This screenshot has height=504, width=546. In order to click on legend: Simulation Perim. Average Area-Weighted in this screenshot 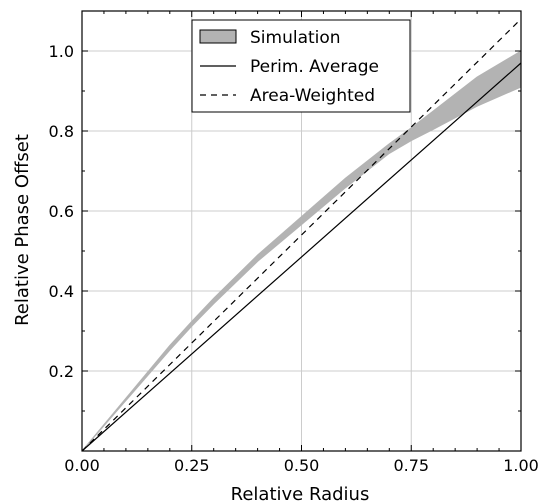, I will do `click(301, 66)`.